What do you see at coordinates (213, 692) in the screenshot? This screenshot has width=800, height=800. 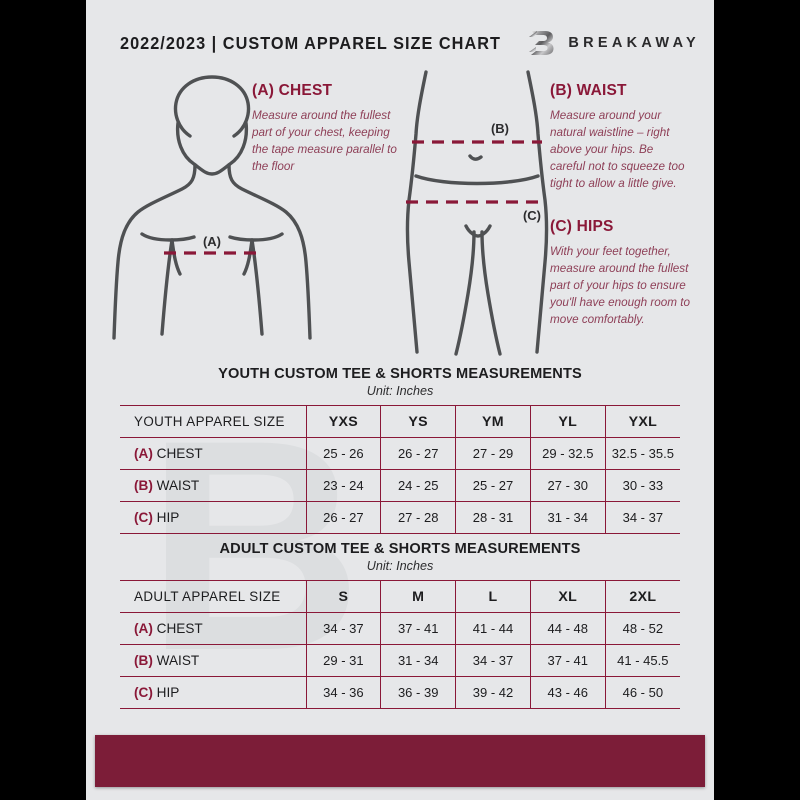 I see `adult-row-hip-label: (C) HIP` at bounding box center [213, 692].